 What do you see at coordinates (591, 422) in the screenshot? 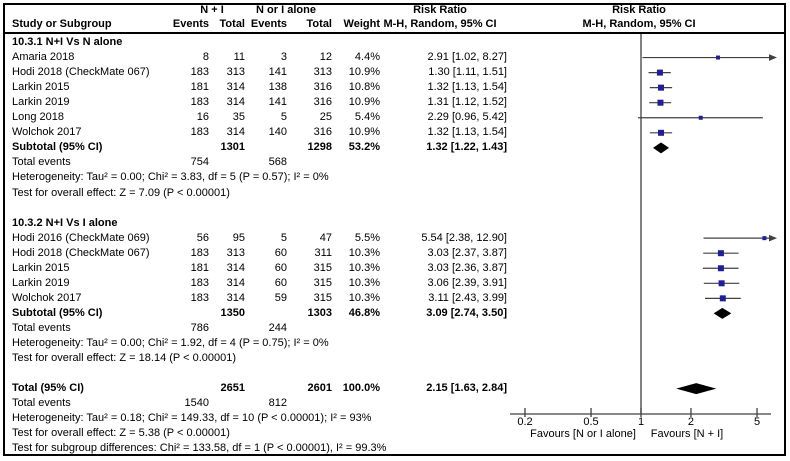
I see `axis-tick-label: 0.5` at bounding box center [591, 422].